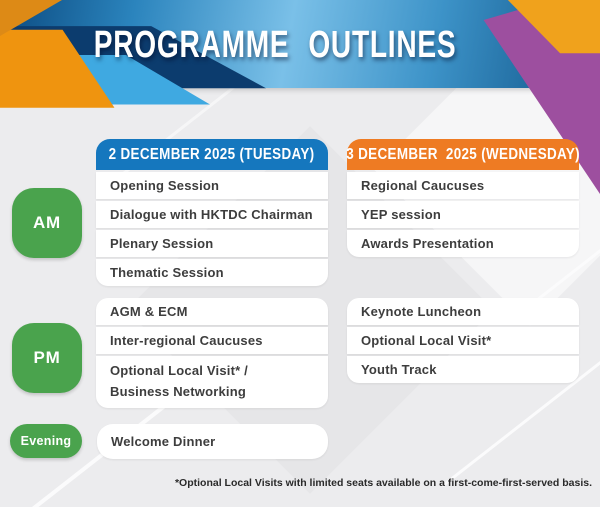 The width and height of the screenshot is (600, 507). What do you see at coordinates (212, 185) in the screenshot?
I see `day1-am-row-1: Opening Session` at bounding box center [212, 185].